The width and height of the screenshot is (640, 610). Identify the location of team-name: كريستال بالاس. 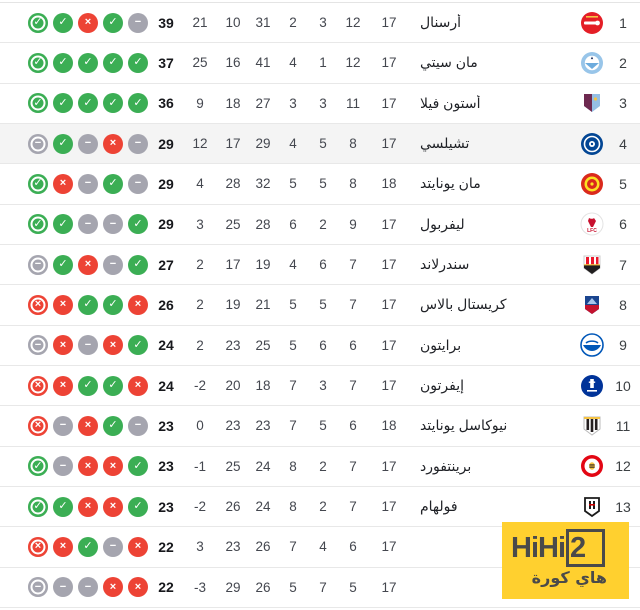
(463, 304).